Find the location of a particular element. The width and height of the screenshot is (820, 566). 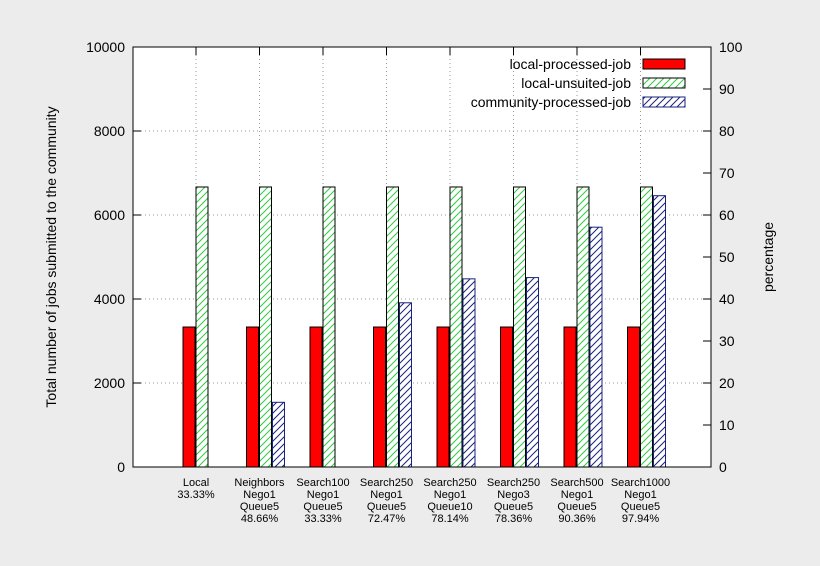

y2-tick-label: 100 is located at coordinates (731, 47).